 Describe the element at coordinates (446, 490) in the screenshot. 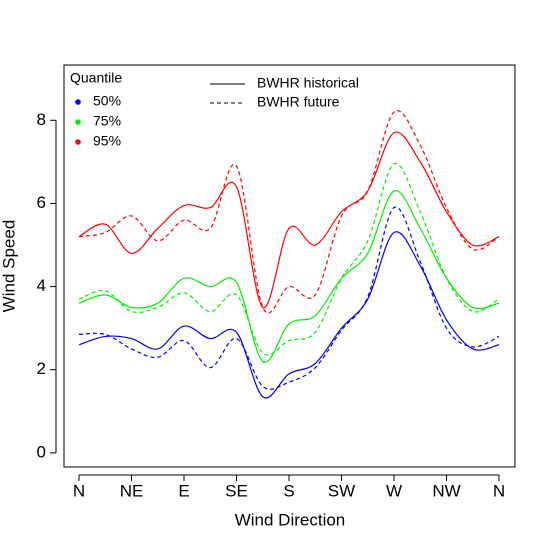

I see `x-tick-label: NW` at that location.